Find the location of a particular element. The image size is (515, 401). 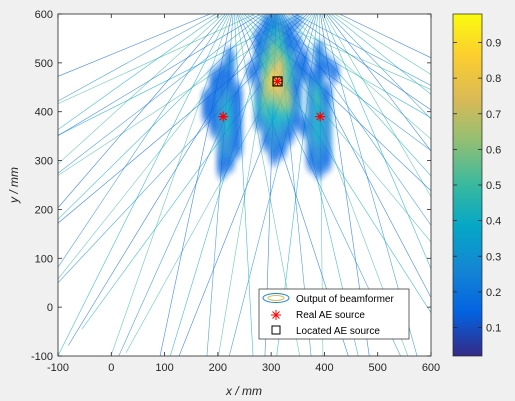

x-tick-label: -100 is located at coordinates (58, 368).